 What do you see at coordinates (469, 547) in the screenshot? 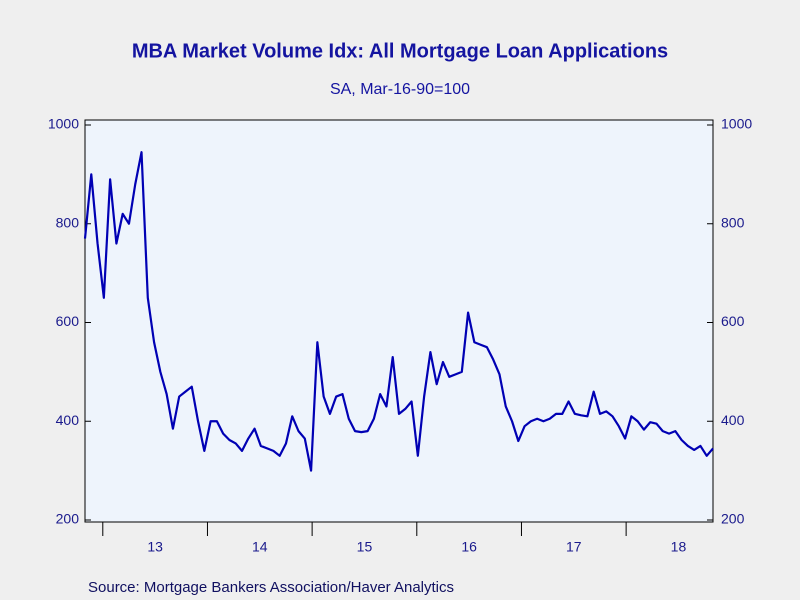
I see `x-tick-label: 16` at bounding box center [469, 547].